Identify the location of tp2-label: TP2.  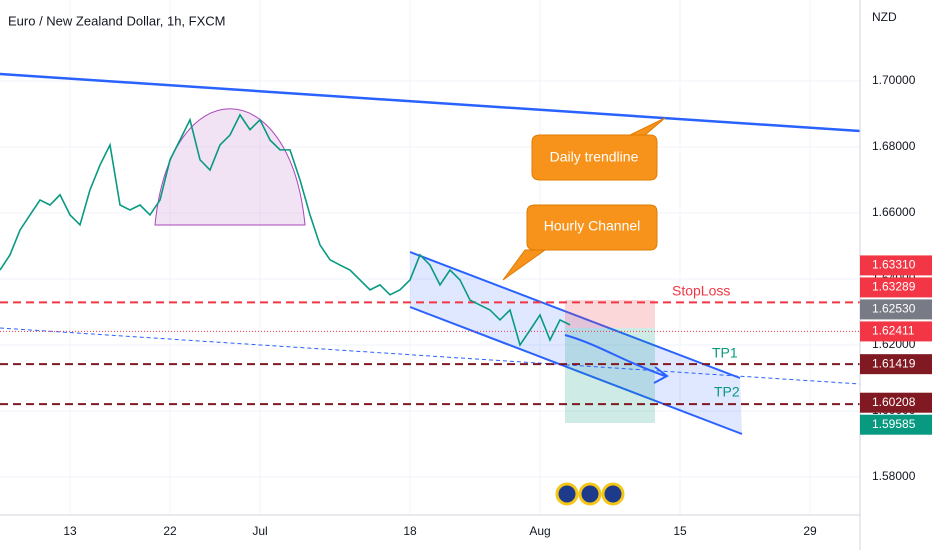
(727, 392).